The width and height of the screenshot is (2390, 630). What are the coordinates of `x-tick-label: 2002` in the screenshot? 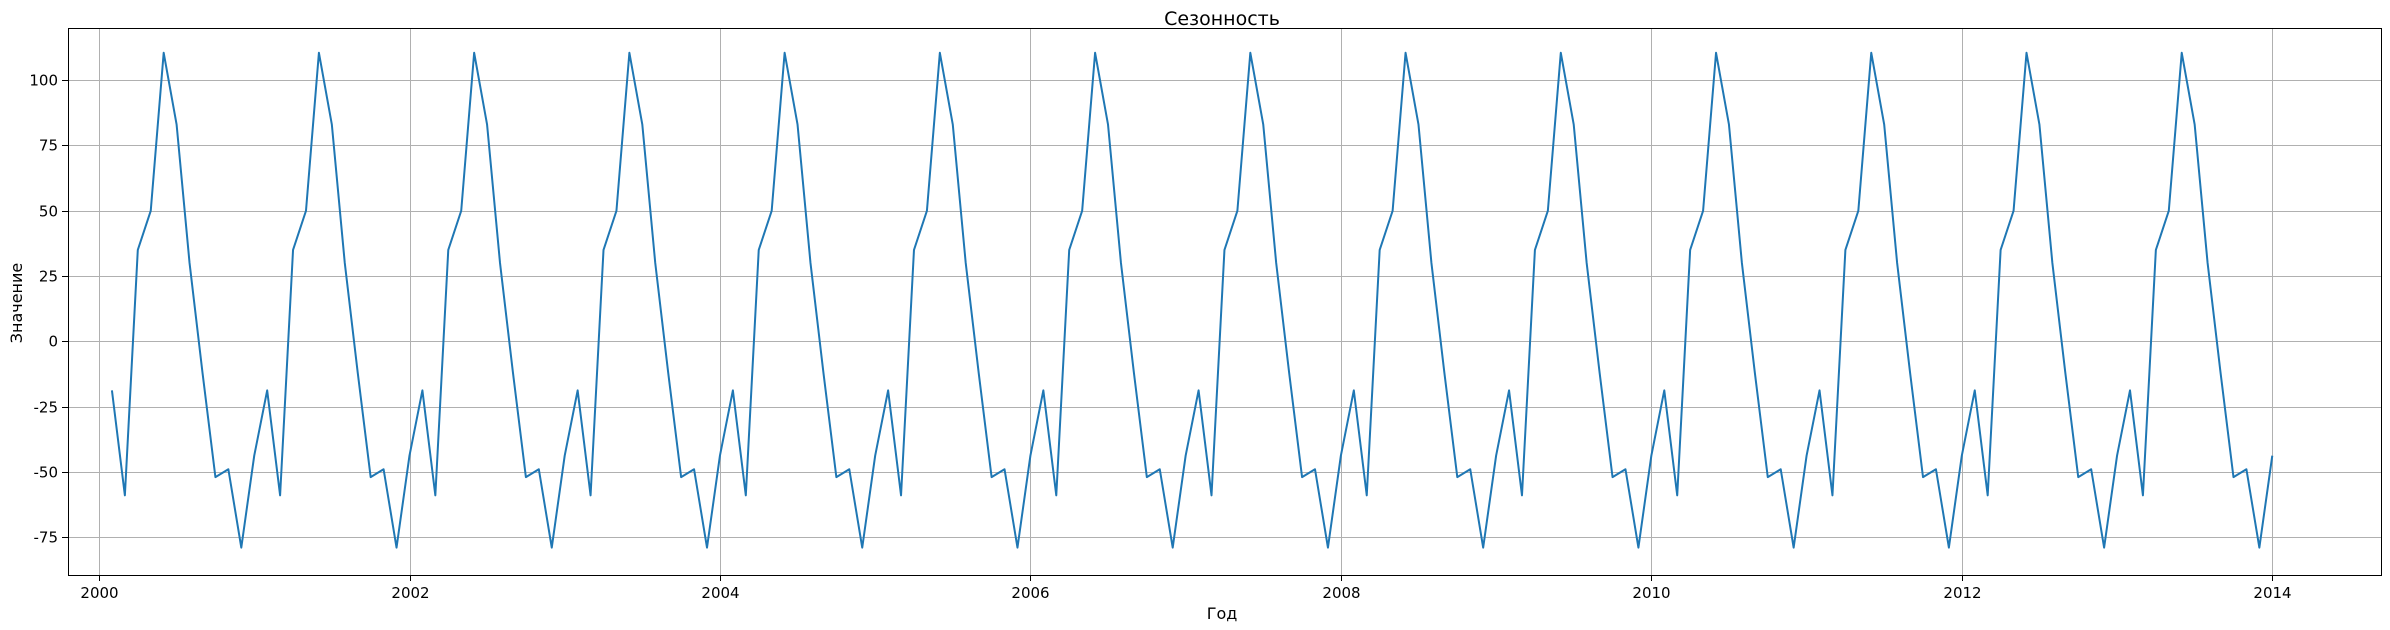 It's located at (410, 593).